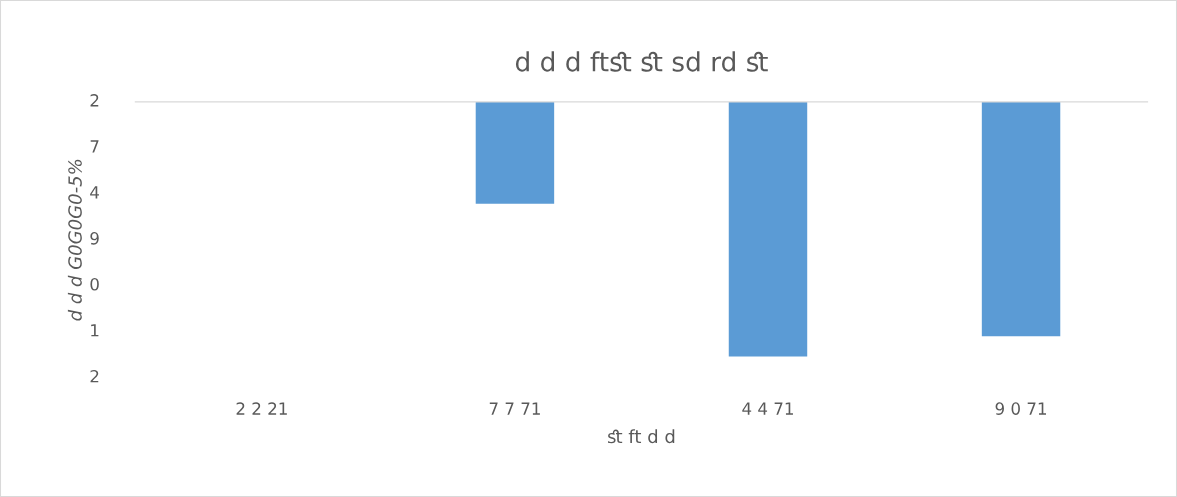  Describe the element at coordinates (514, 408) in the screenshot. I see `x-tick-label: 7 7 71` at that location.